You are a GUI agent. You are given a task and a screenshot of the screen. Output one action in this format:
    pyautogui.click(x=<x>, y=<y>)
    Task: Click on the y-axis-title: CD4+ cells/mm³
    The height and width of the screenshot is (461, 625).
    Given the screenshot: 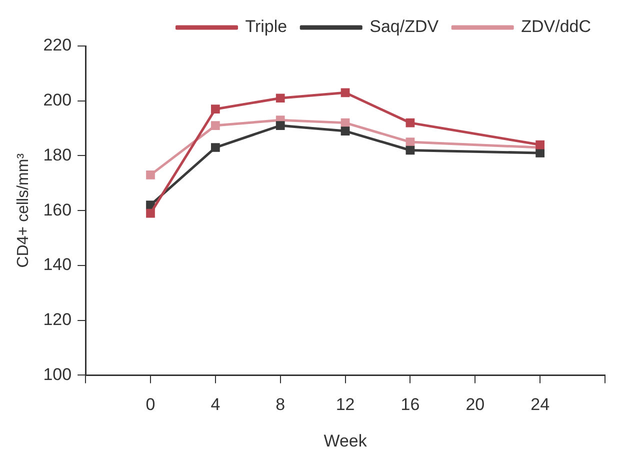 What is the action you would take?
    pyautogui.click(x=23, y=210)
    